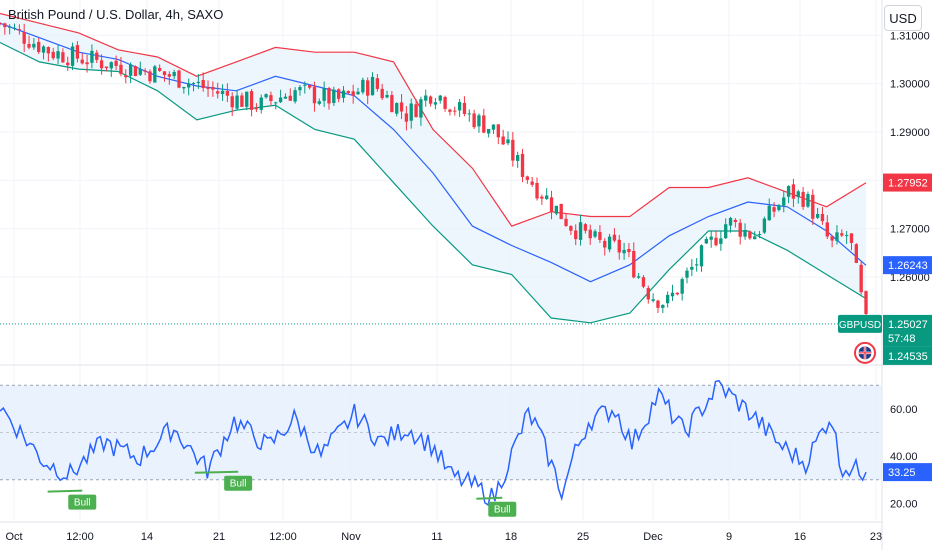 The width and height of the screenshot is (932, 550). I want to click on symbol-tag: GBPUSD, so click(860, 323).